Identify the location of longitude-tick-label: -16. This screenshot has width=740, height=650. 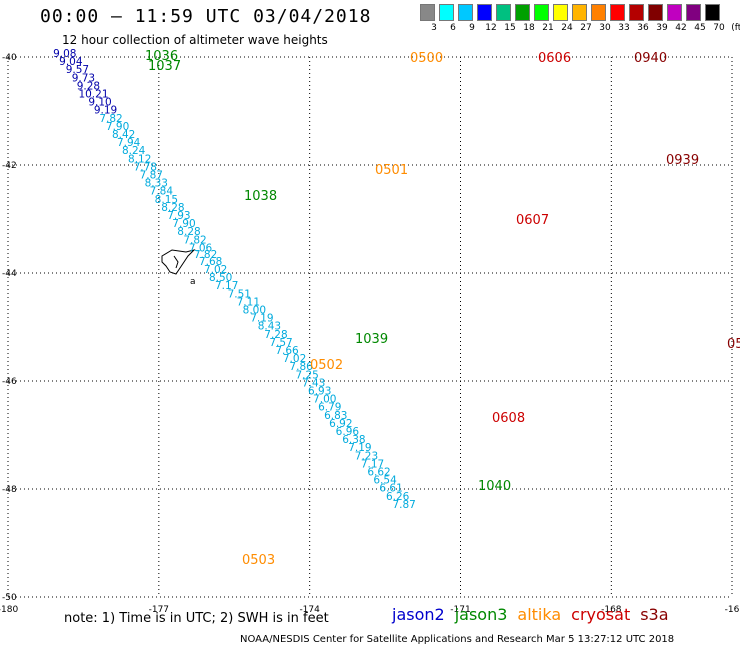
(732, 610).